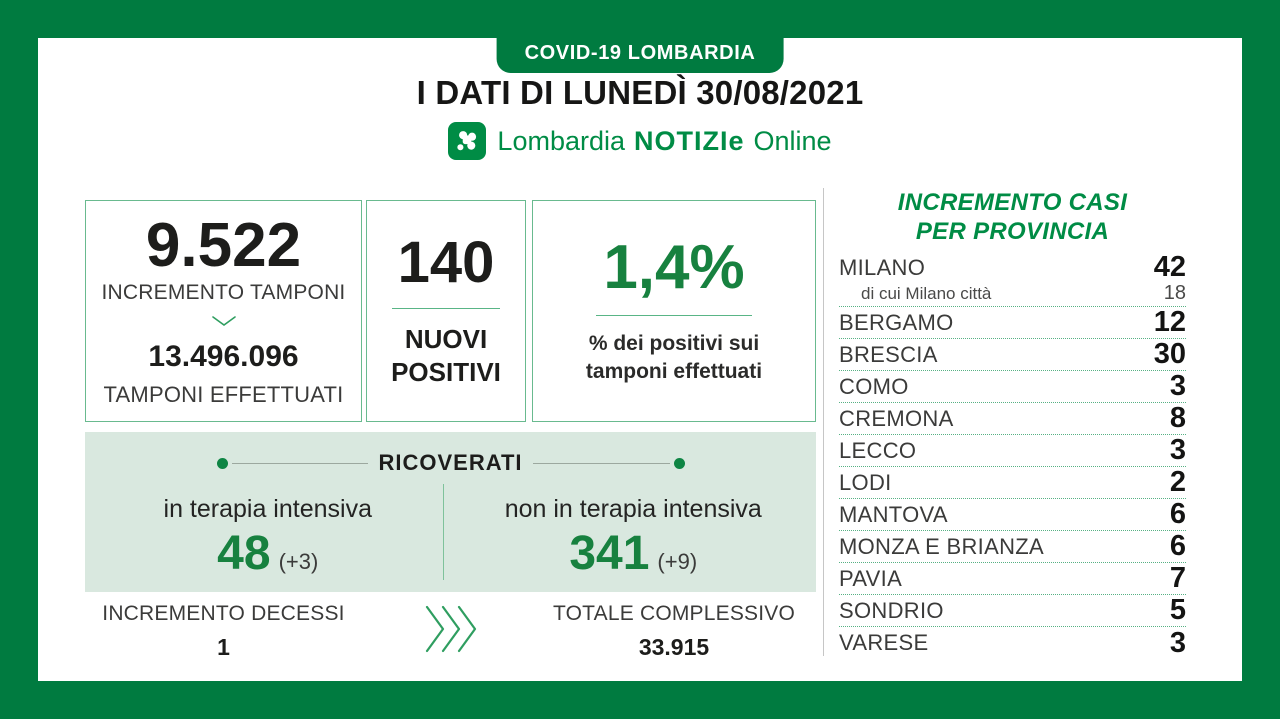  What do you see at coordinates (1012, 546) in the screenshot?
I see `province-row-monza-e-brianza: MONZA E BRIANZA 6` at bounding box center [1012, 546].